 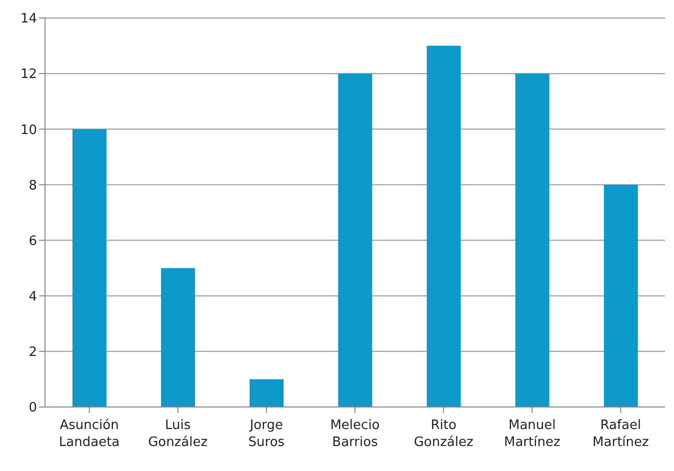 I want to click on x-tick-label: Rito González, so click(x=444, y=434).